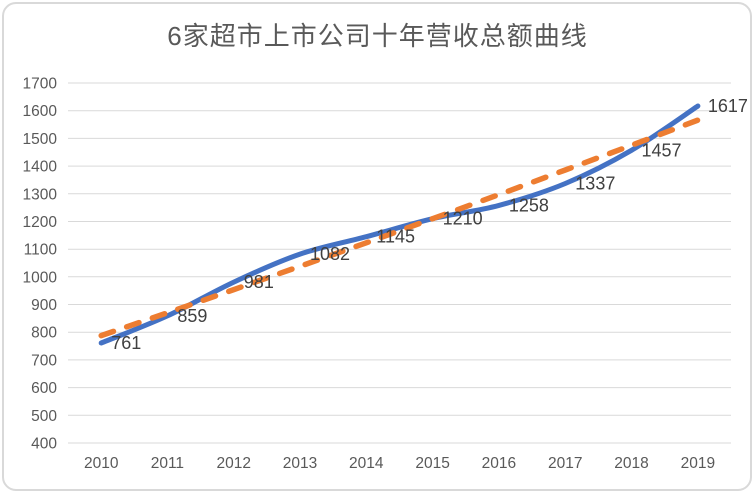 The height and width of the screenshot is (493, 755). I want to click on x-axis-tick-label: 2014, so click(366, 463).